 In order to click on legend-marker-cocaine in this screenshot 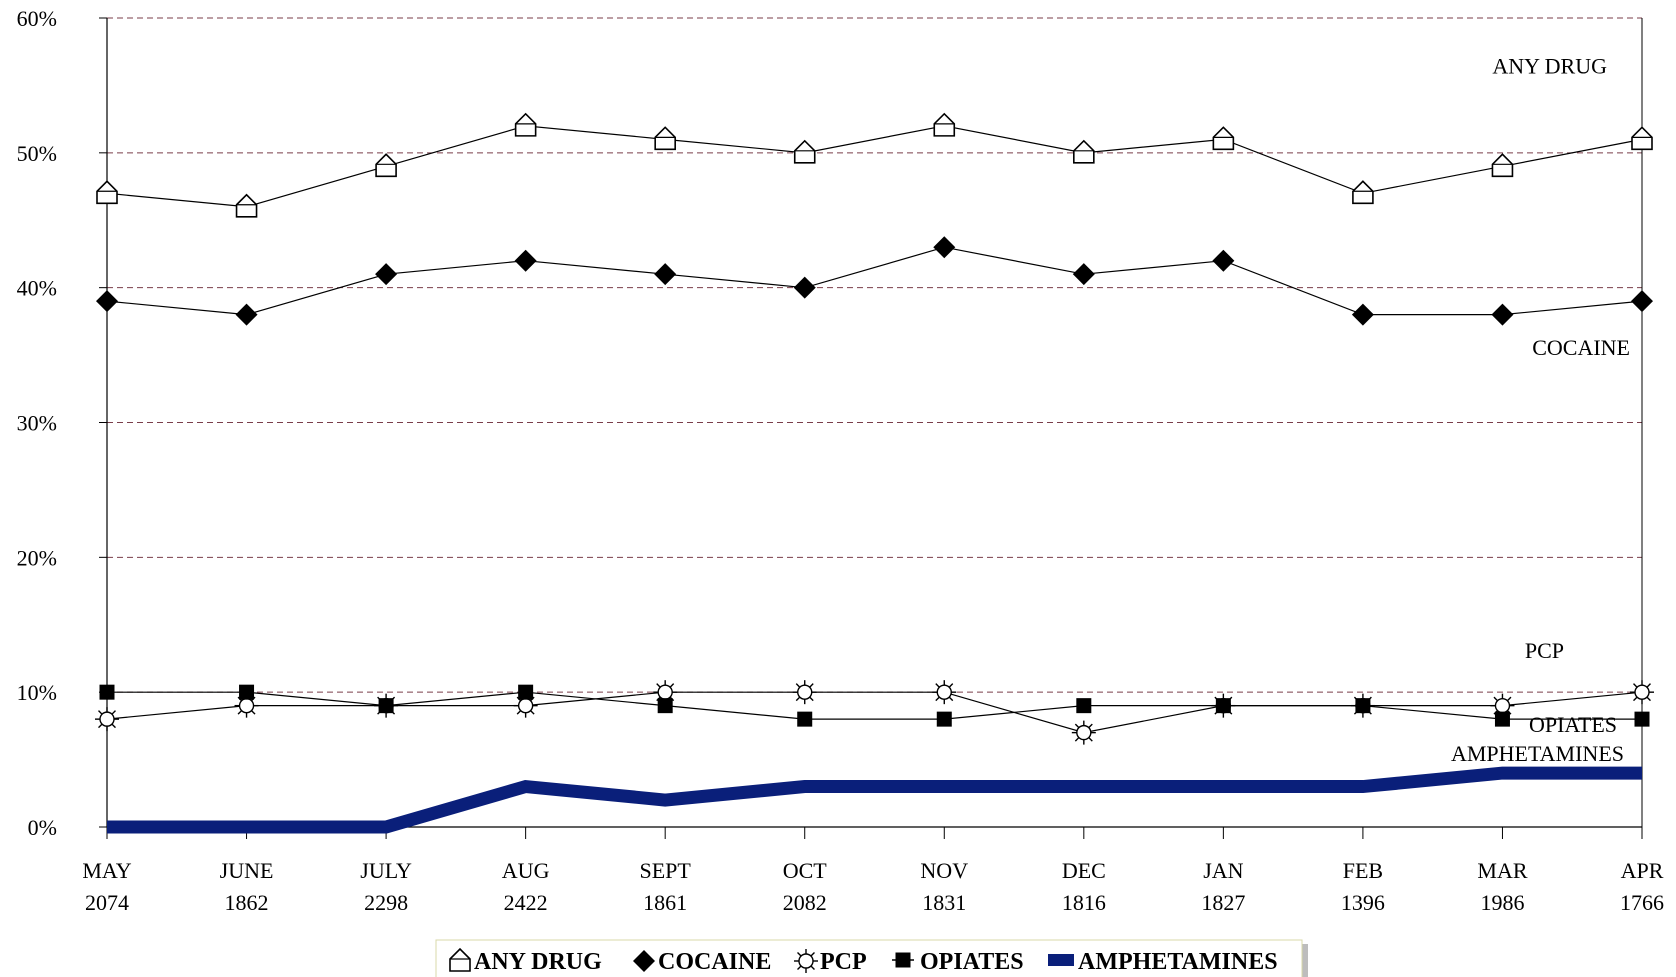, I will do `click(644, 961)`.